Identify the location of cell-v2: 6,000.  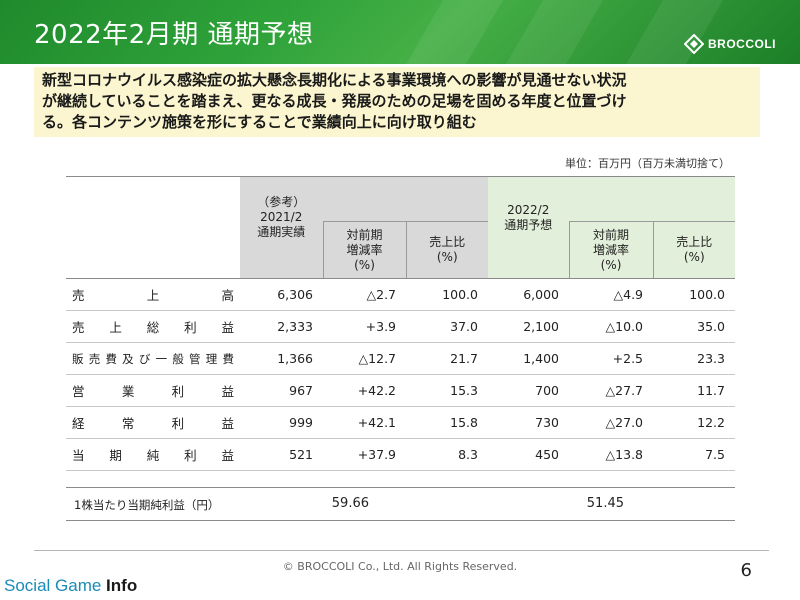
(528, 294).